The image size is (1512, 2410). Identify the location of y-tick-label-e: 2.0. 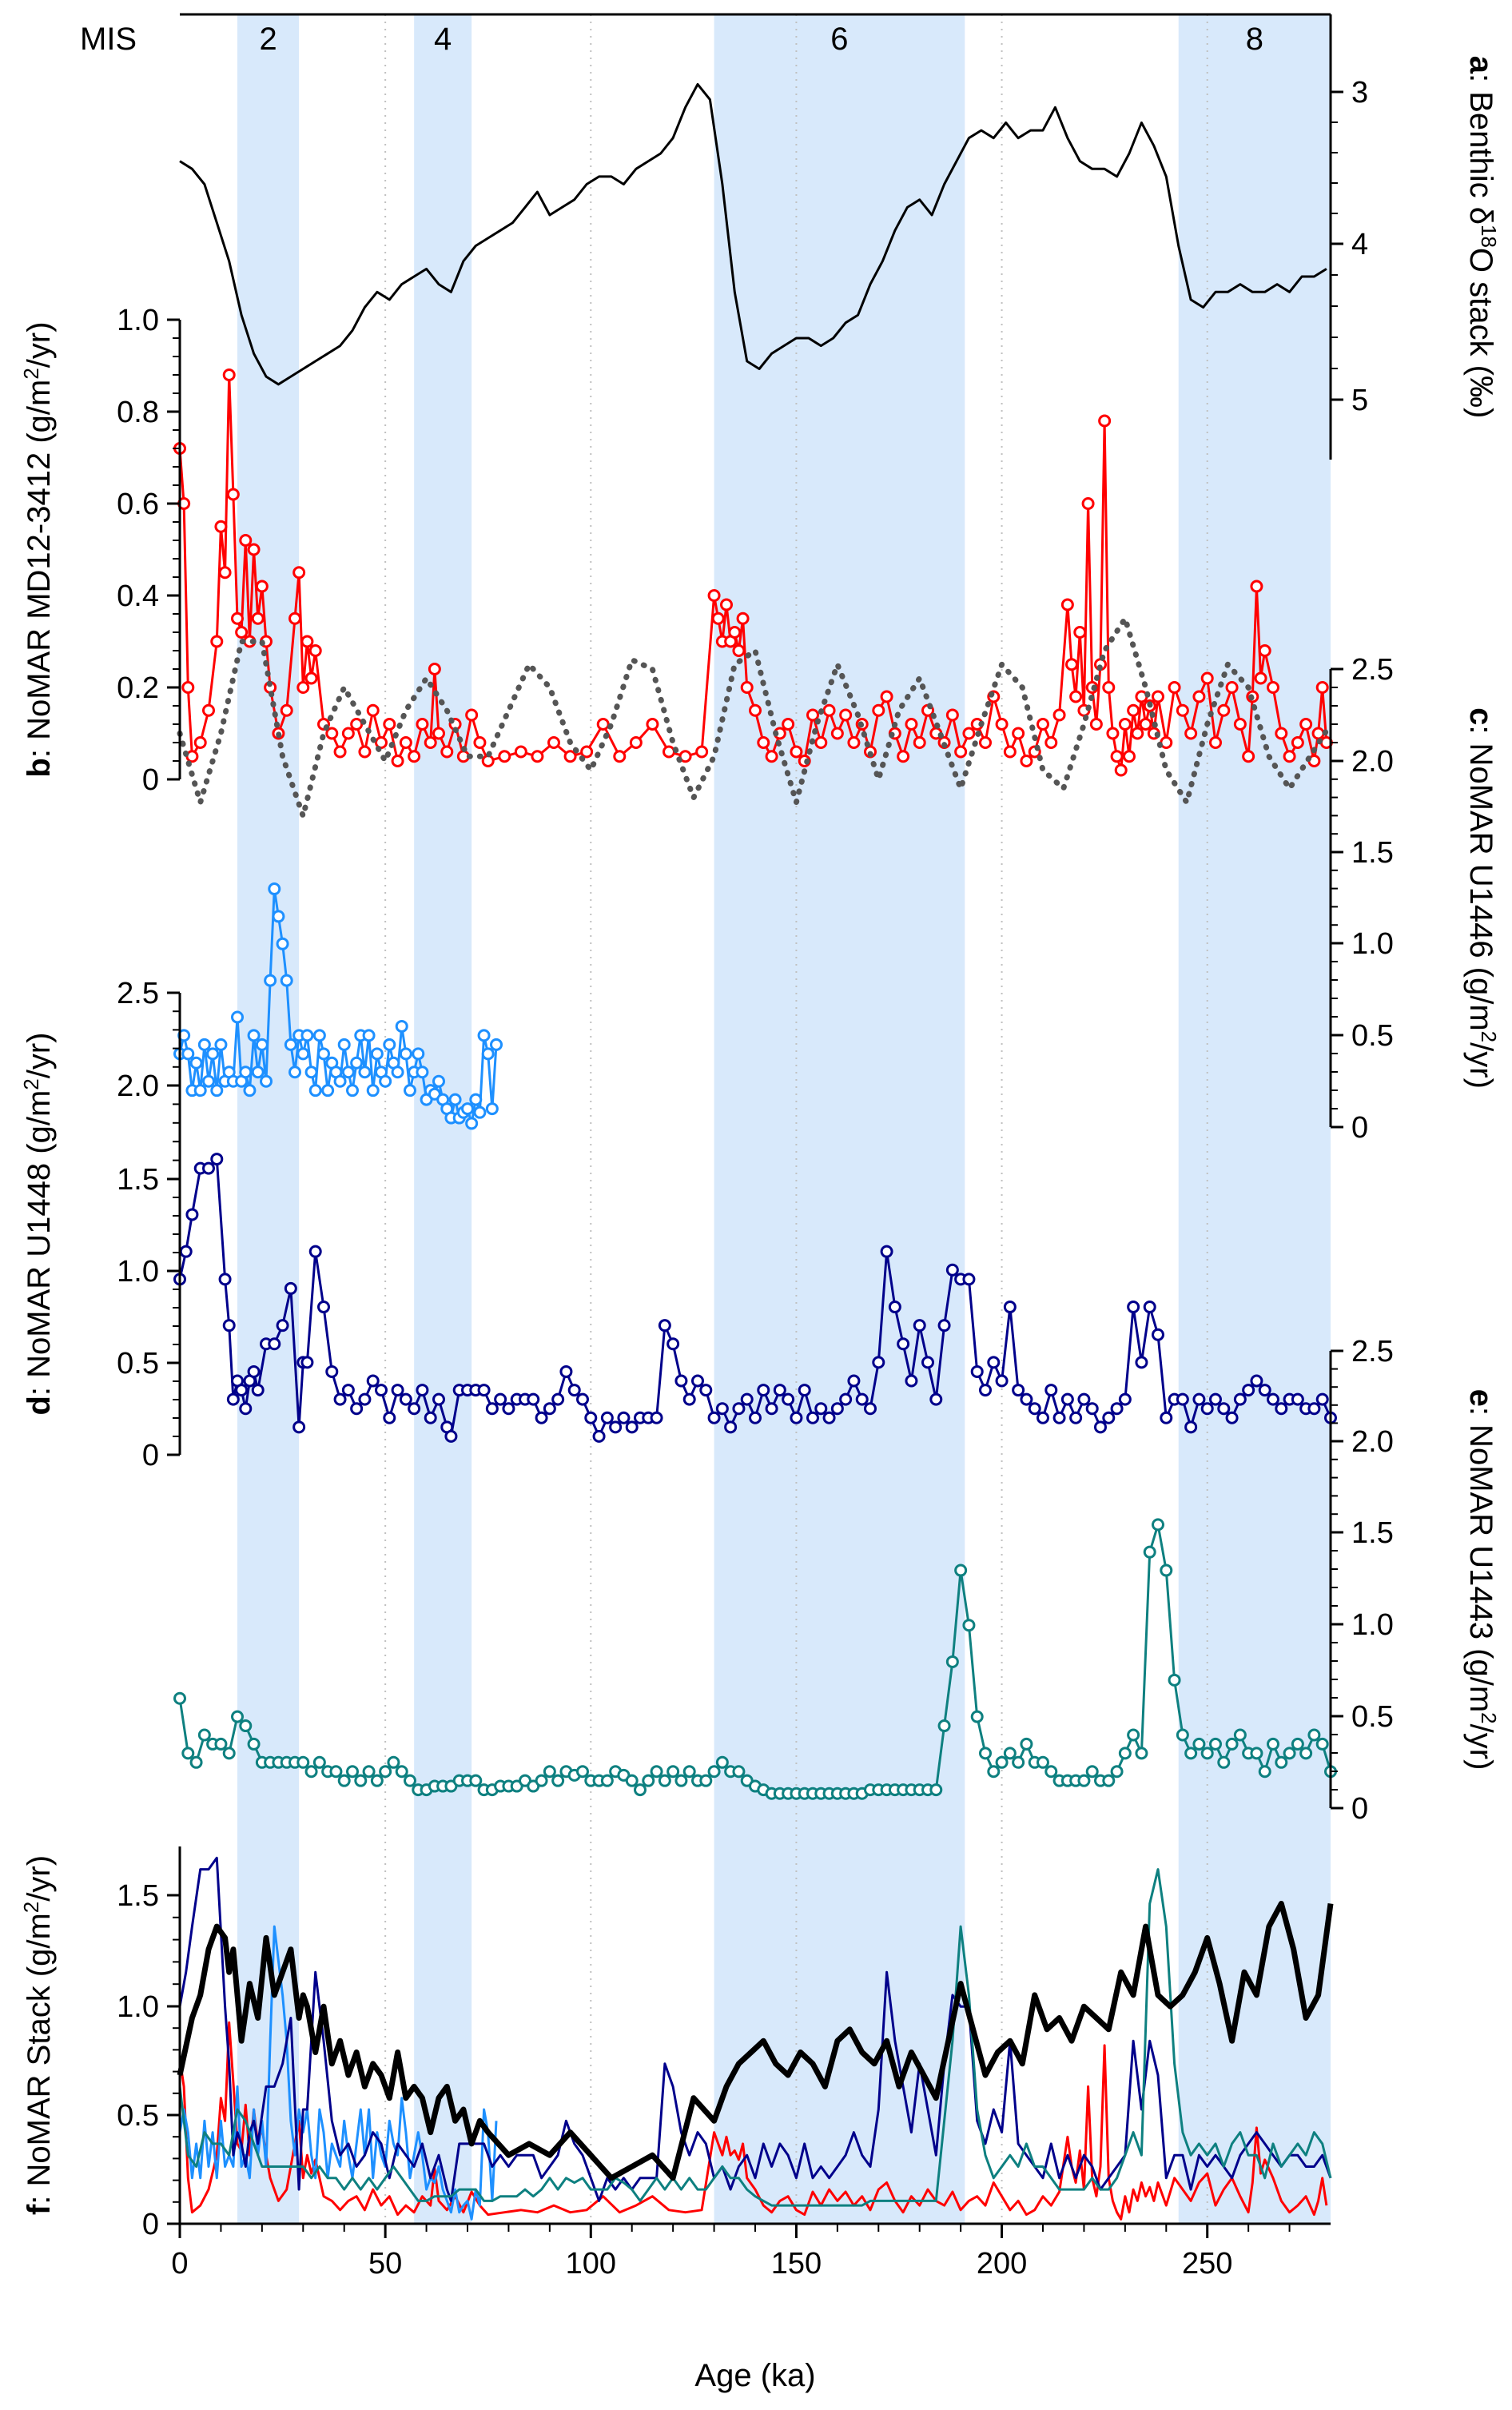
(1372, 1442).